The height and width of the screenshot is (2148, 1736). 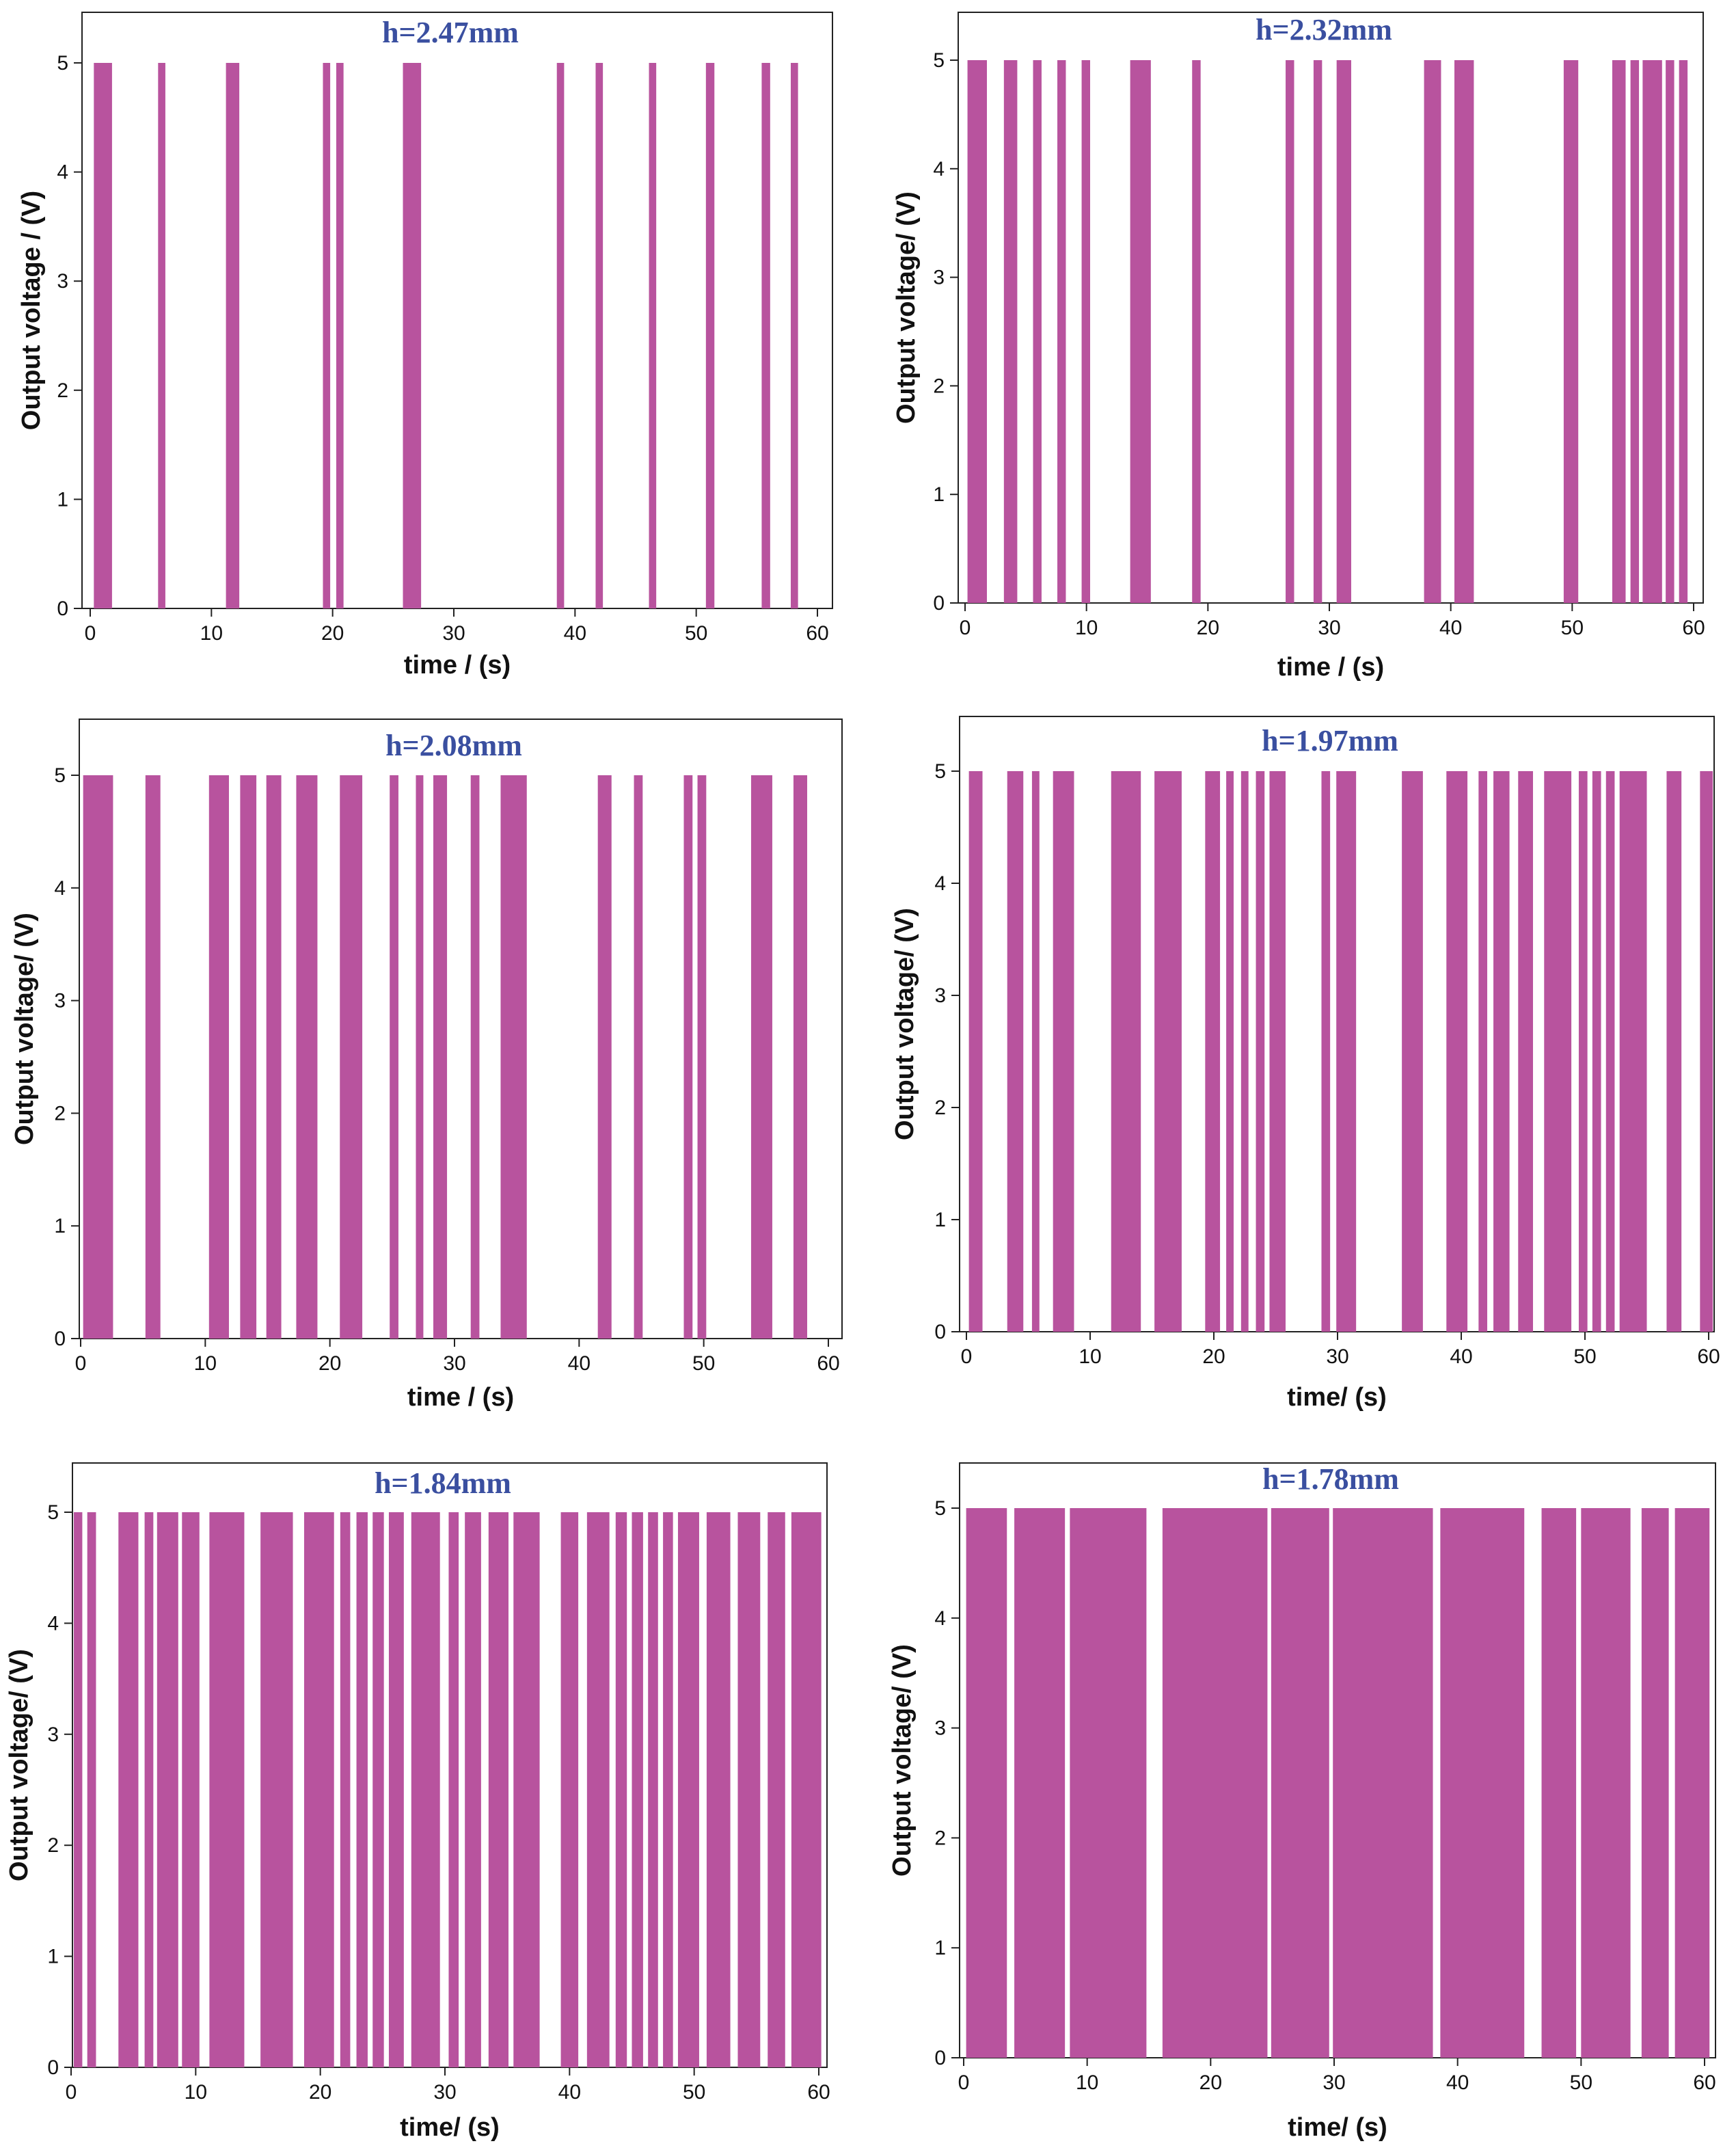 I want to click on chart-title: h=2.47mm, so click(x=450, y=32).